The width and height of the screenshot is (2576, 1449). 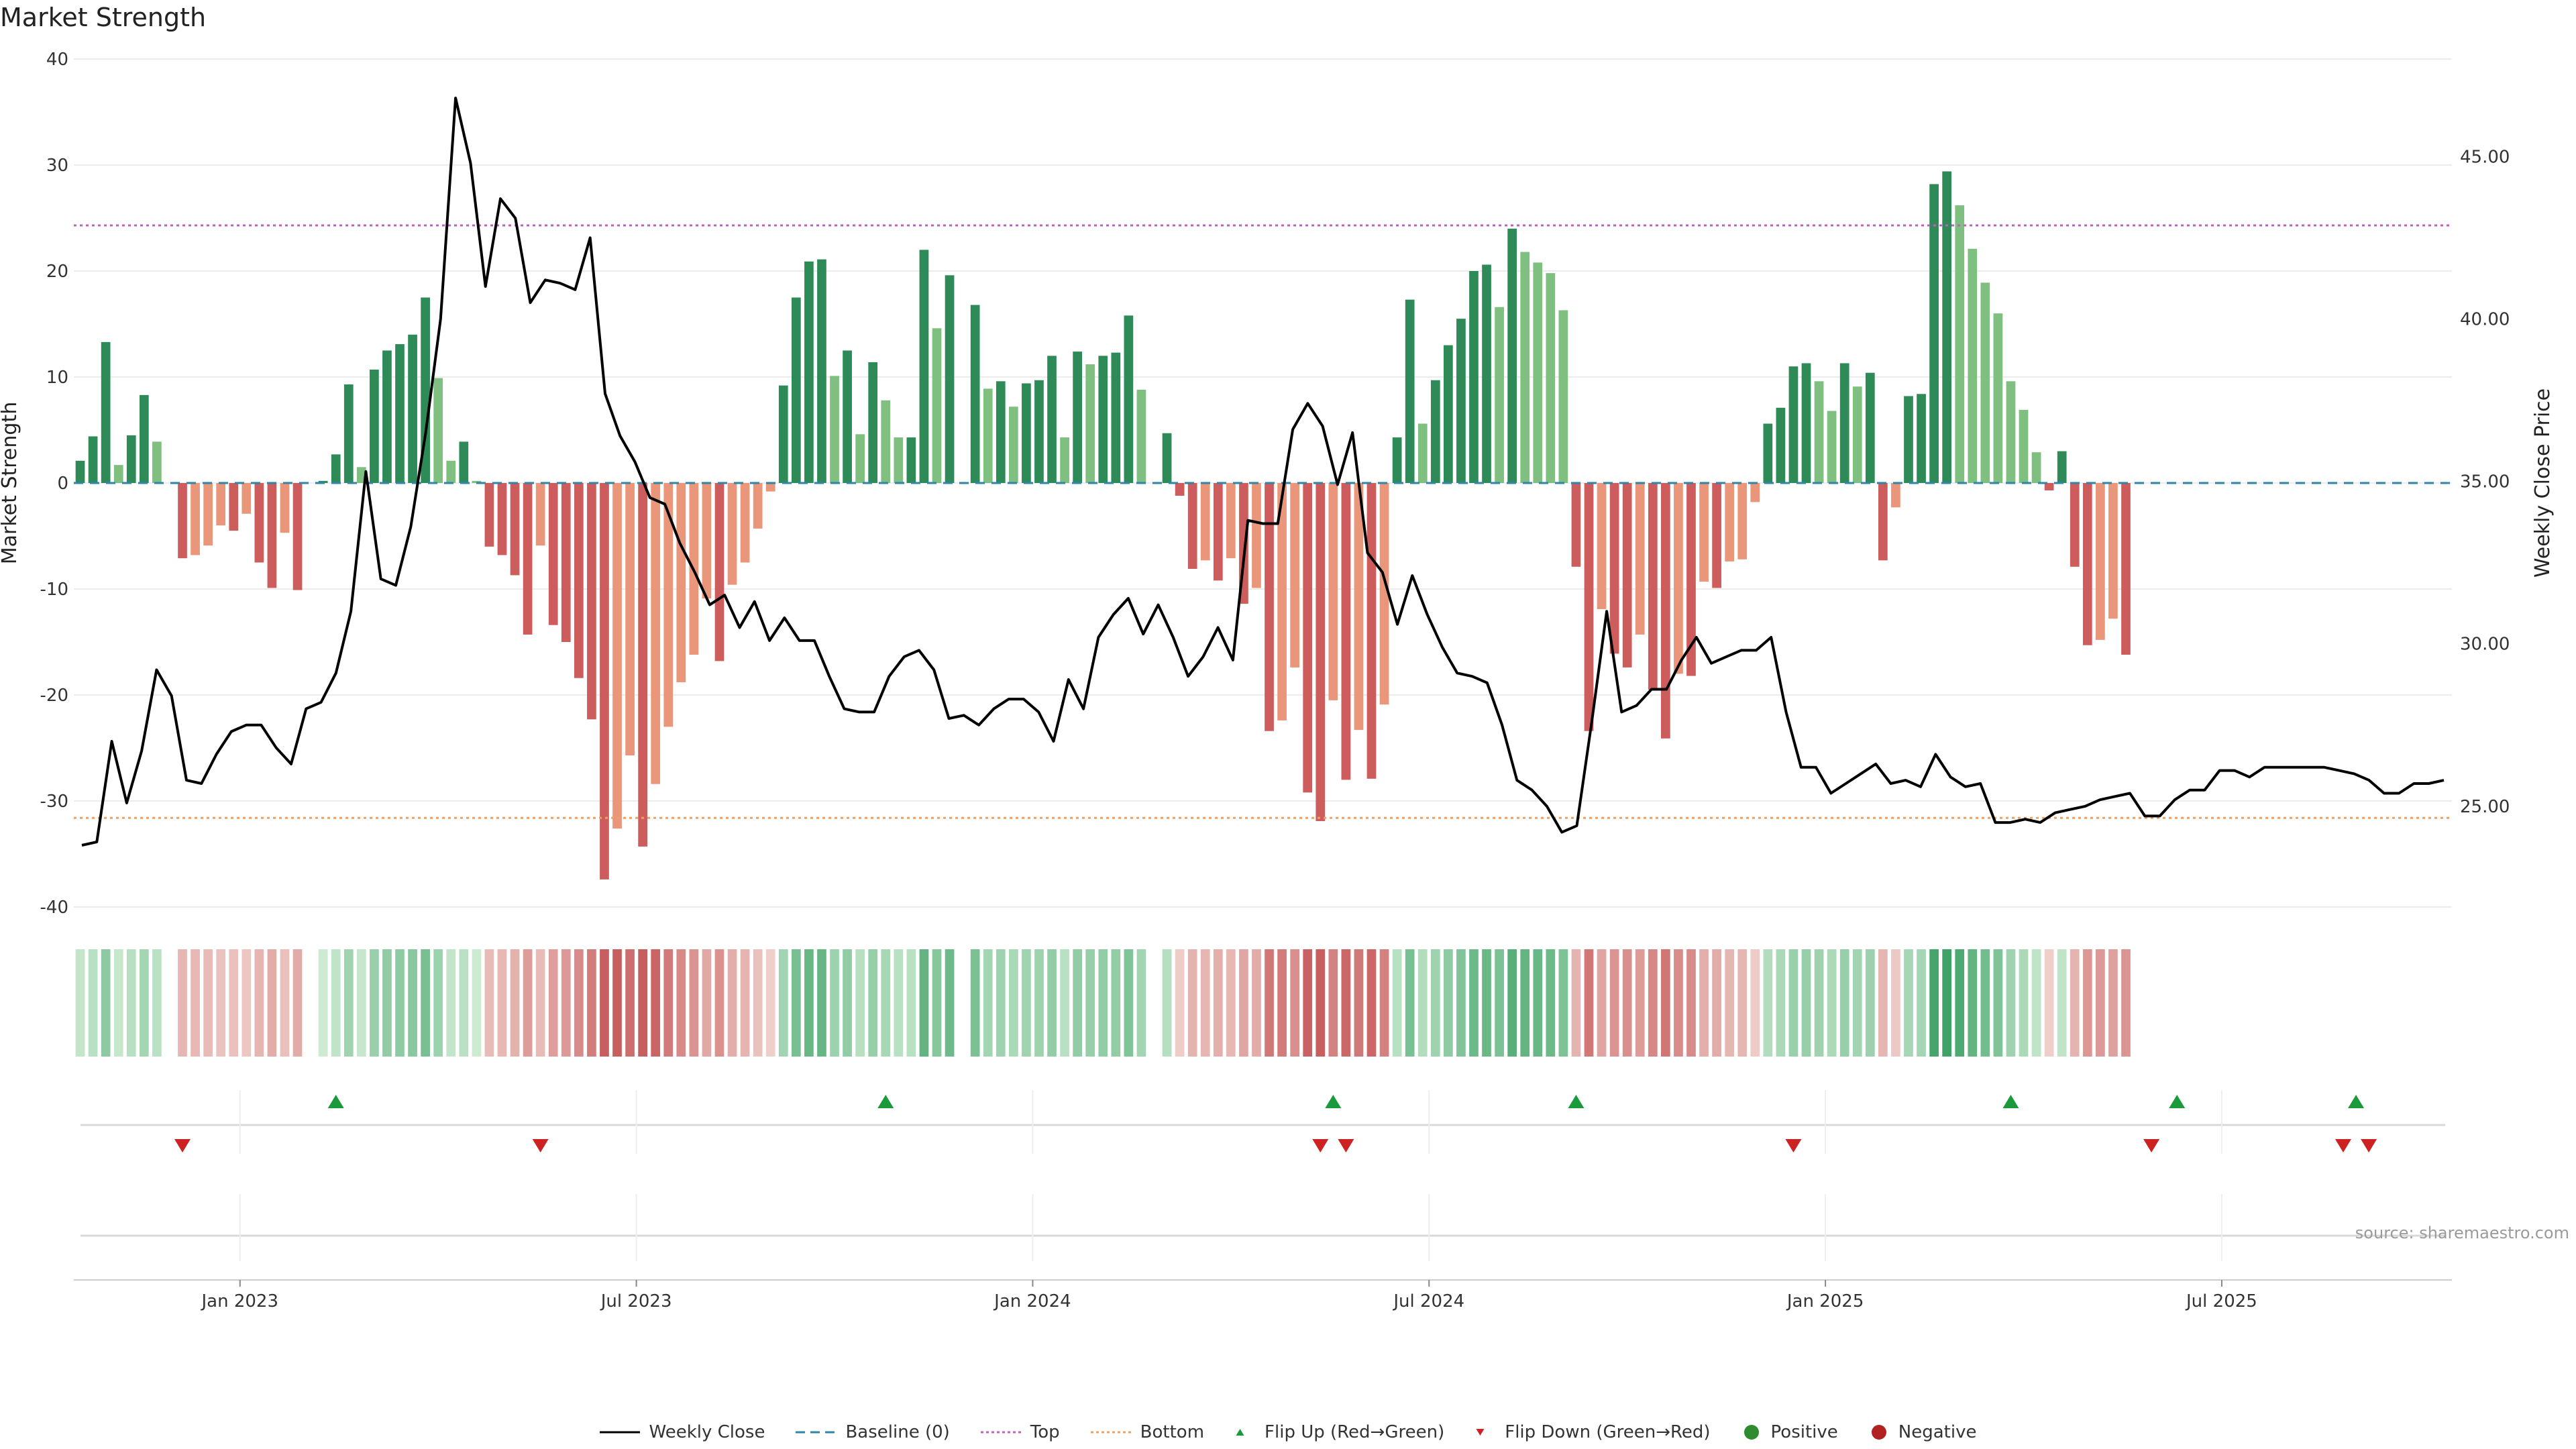 What do you see at coordinates (57, 60) in the screenshot?
I see `y-tick-label: 40` at bounding box center [57, 60].